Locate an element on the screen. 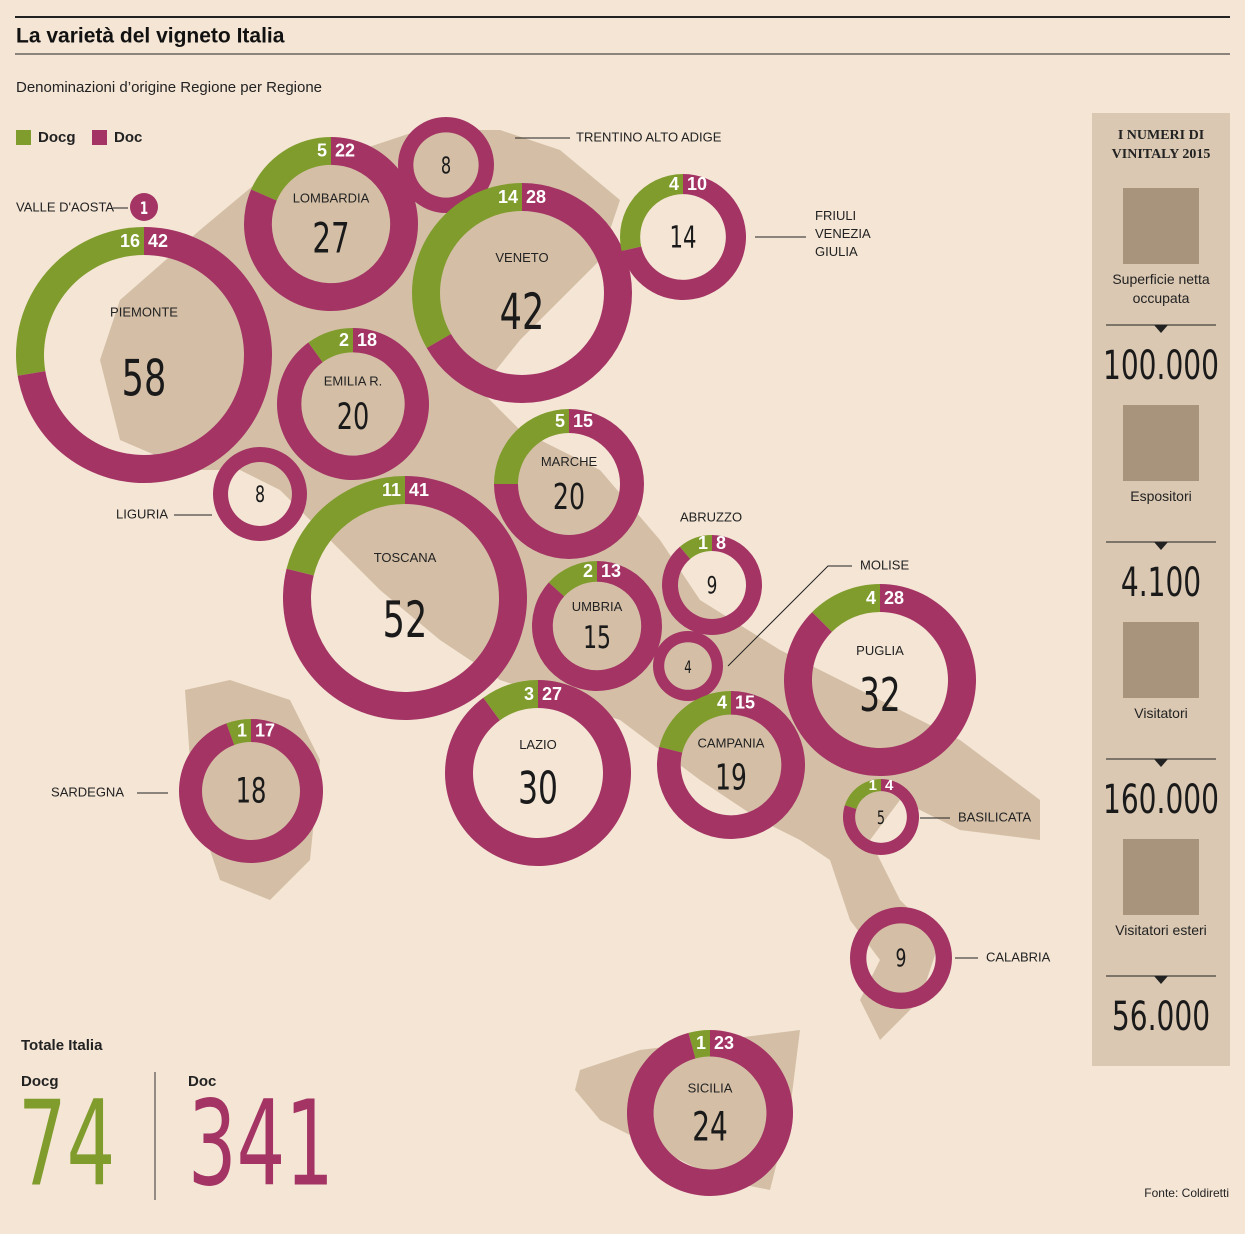  region-total: 18 is located at coordinates (251, 791).